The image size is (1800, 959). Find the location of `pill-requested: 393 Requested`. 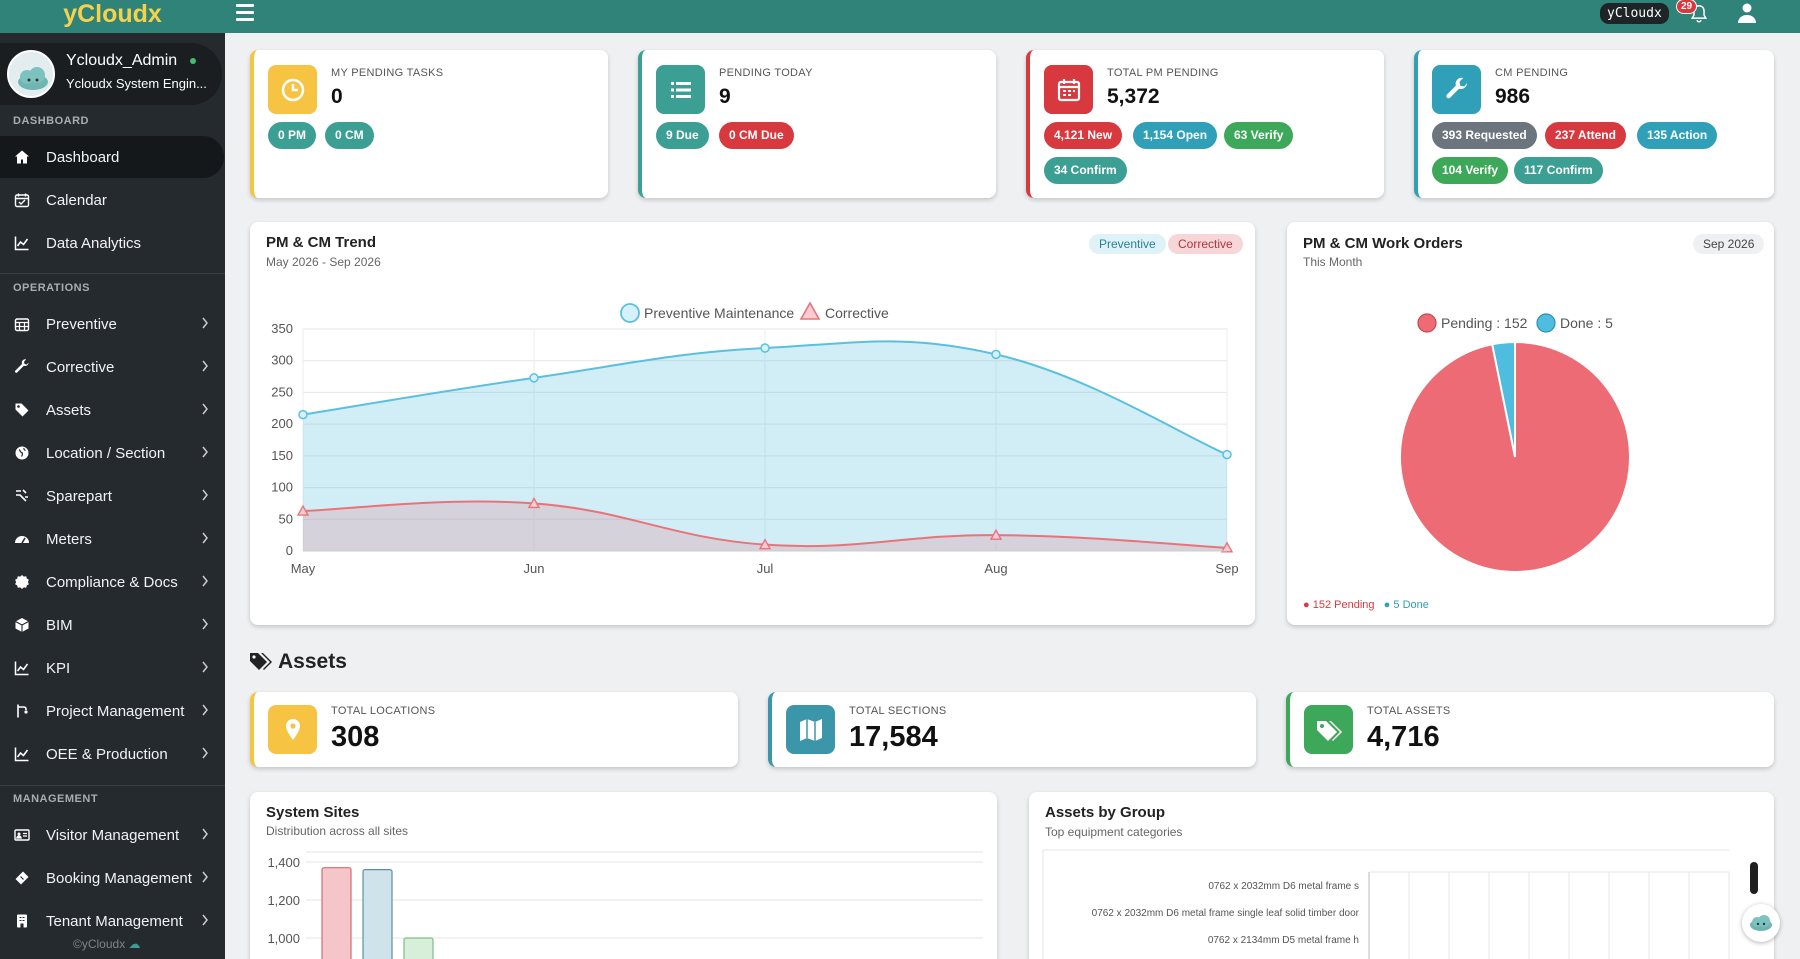

pill-requested: 393 Requested is located at coordinates (1484, 135).